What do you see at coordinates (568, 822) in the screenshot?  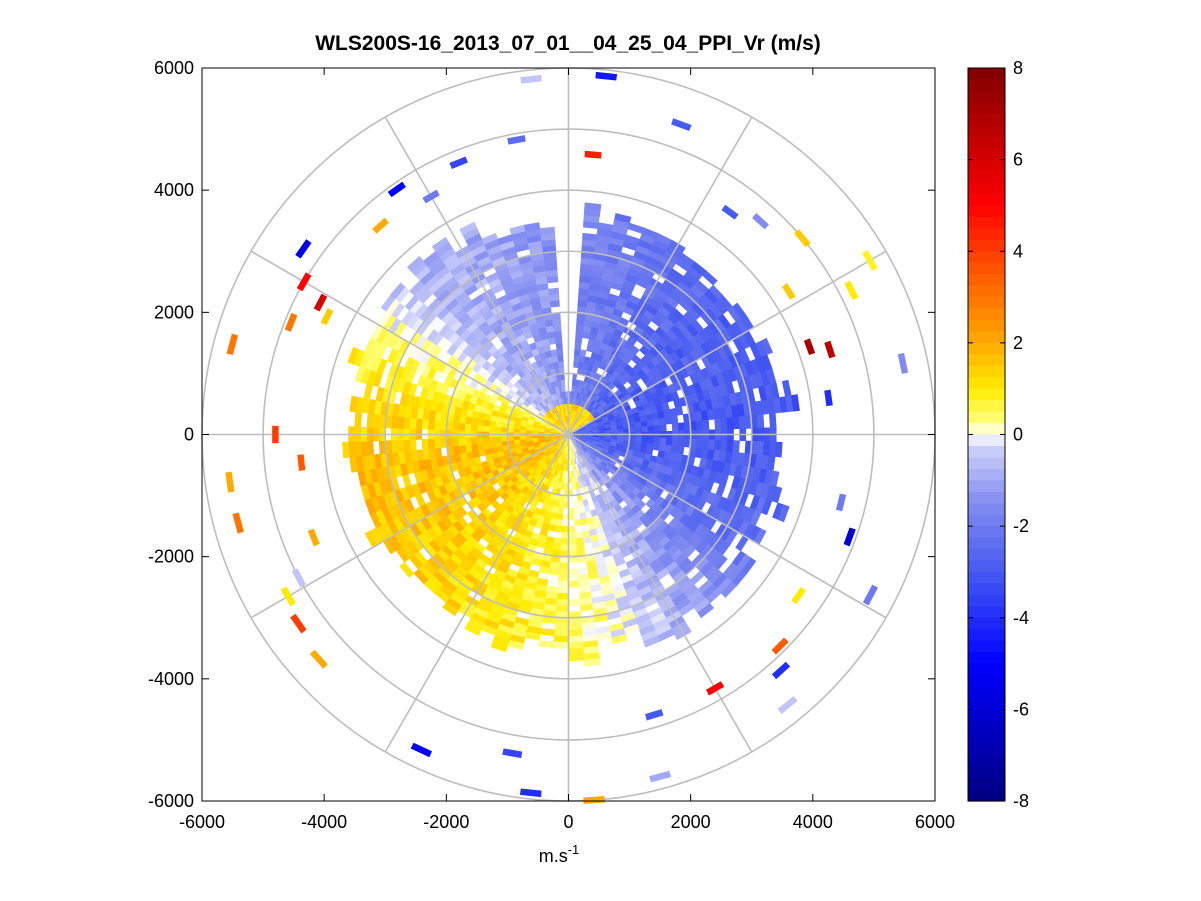 I see `x-tick-label: 0` at bounding box center [568, 822].